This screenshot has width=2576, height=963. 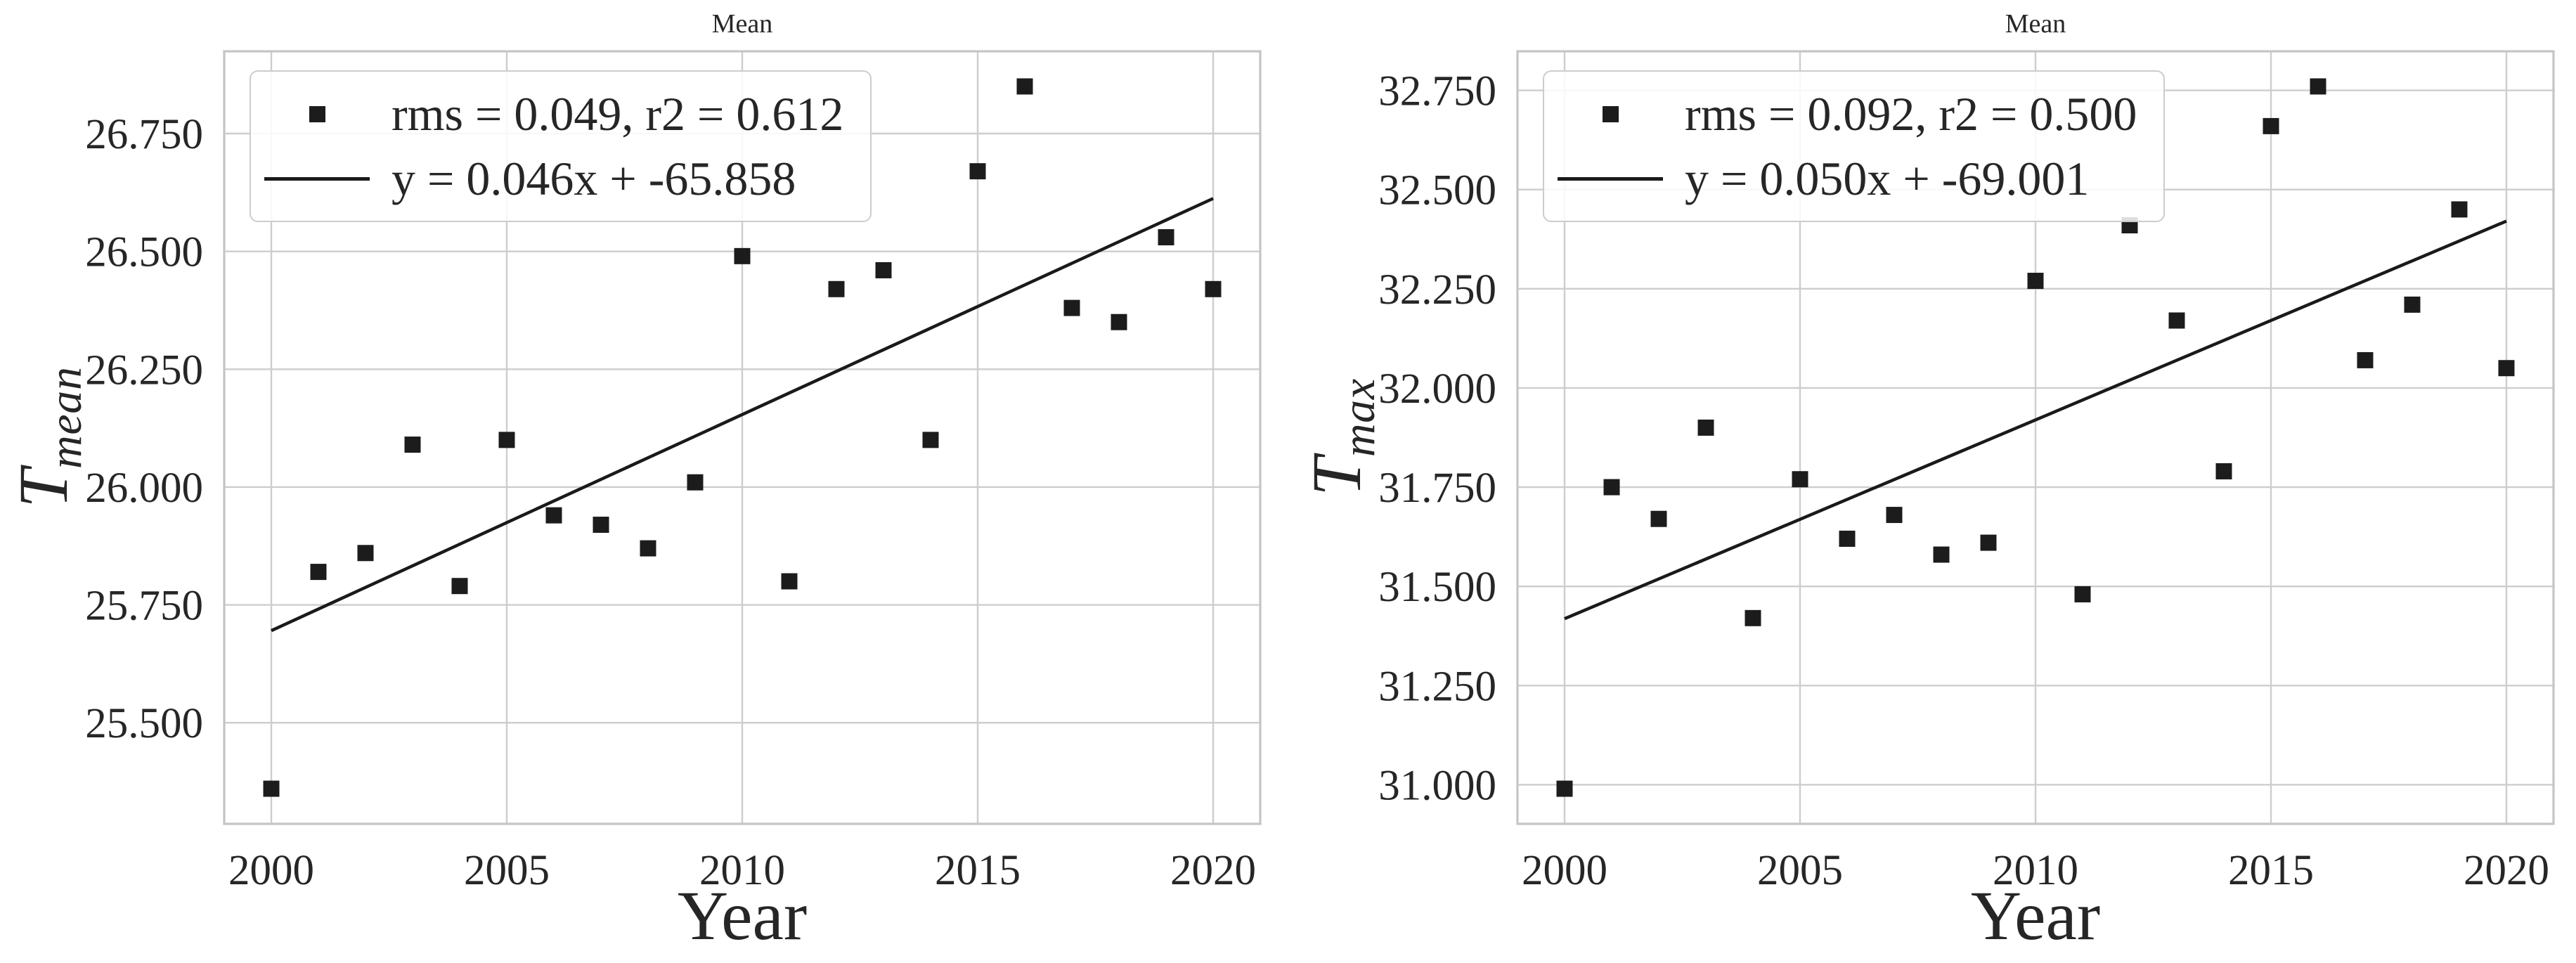 What do you see at coordinates (144, 371) in the screenshot?
I see `y-tick-label: 26.250` at bounding box center [144, 371].